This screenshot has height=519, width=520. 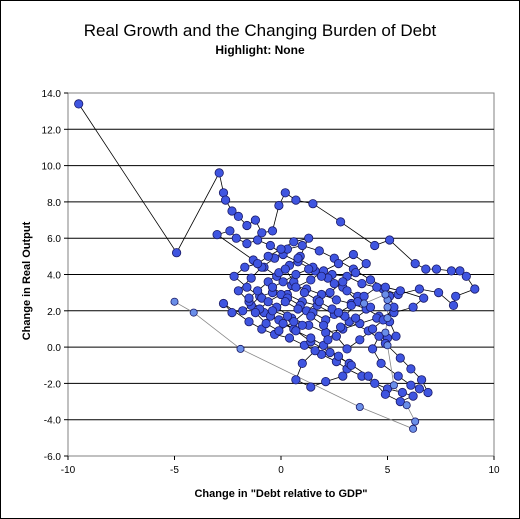 What do you see at coordinates (52, 167) in the screenshot?
I see `y-tick-label: 10.0` at bounding box center [52, 167].